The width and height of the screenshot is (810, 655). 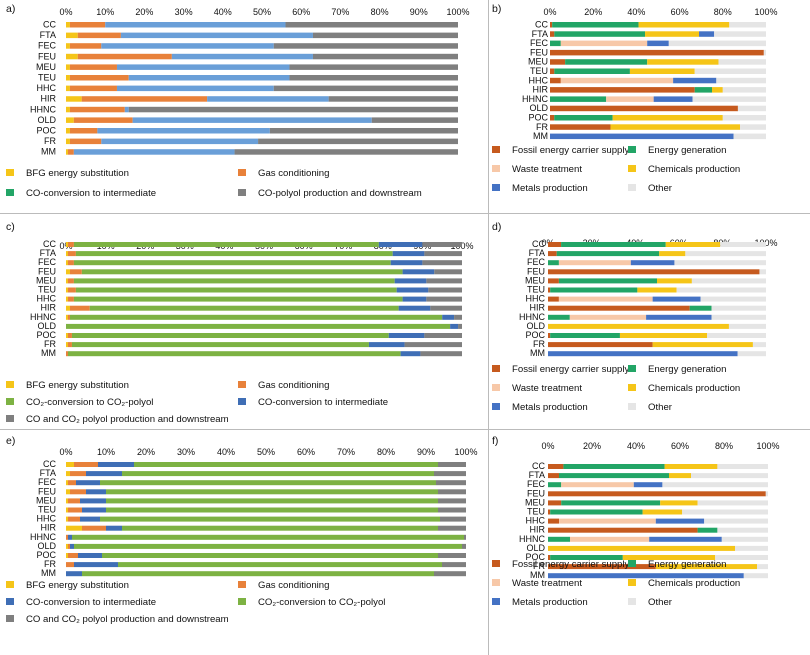 What do you see at coordinates (91, 193) in the screenshot?
I see `legend-label: CO-conversion to intermediate` at bounding box center [91, 193].